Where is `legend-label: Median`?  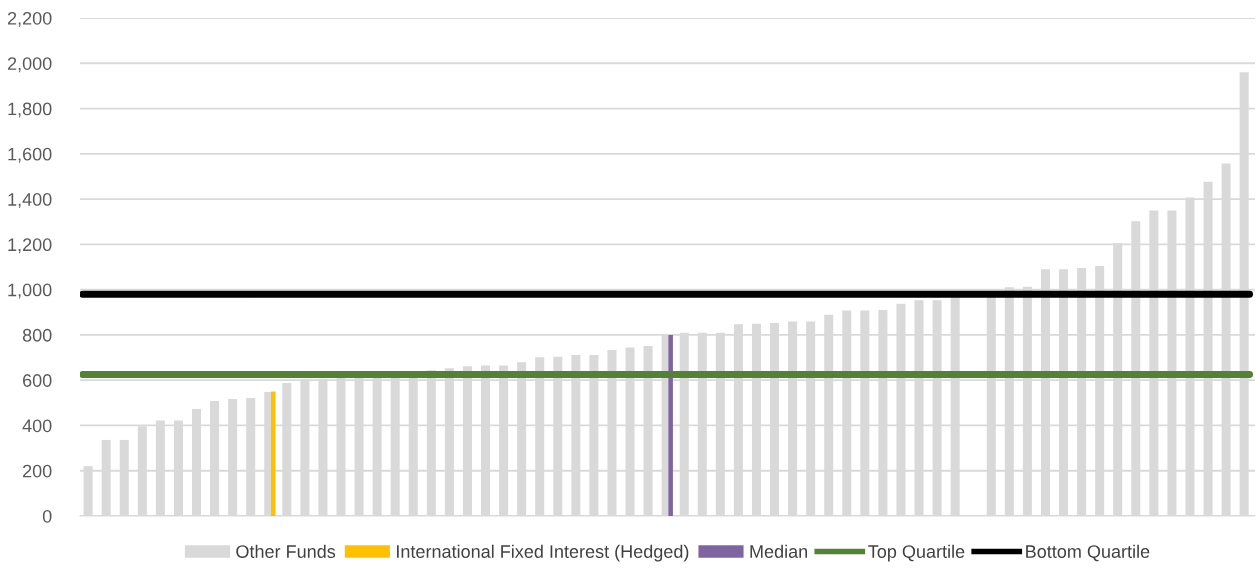
legend-label: Median is located at coordinates (779, 551).